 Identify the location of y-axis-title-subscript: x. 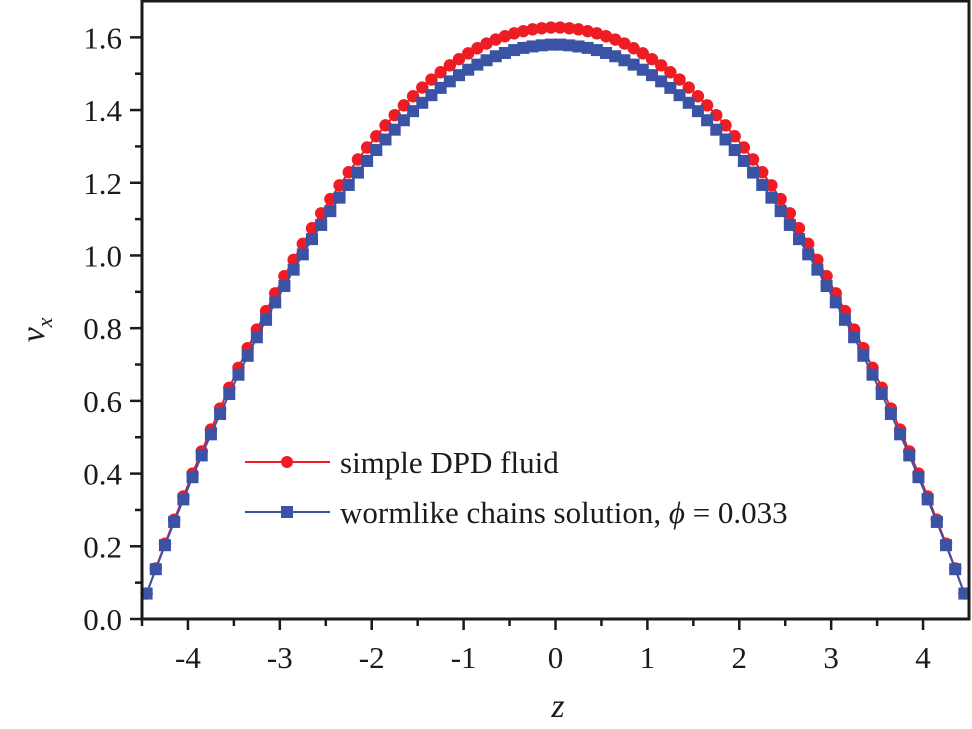
(44, 322).